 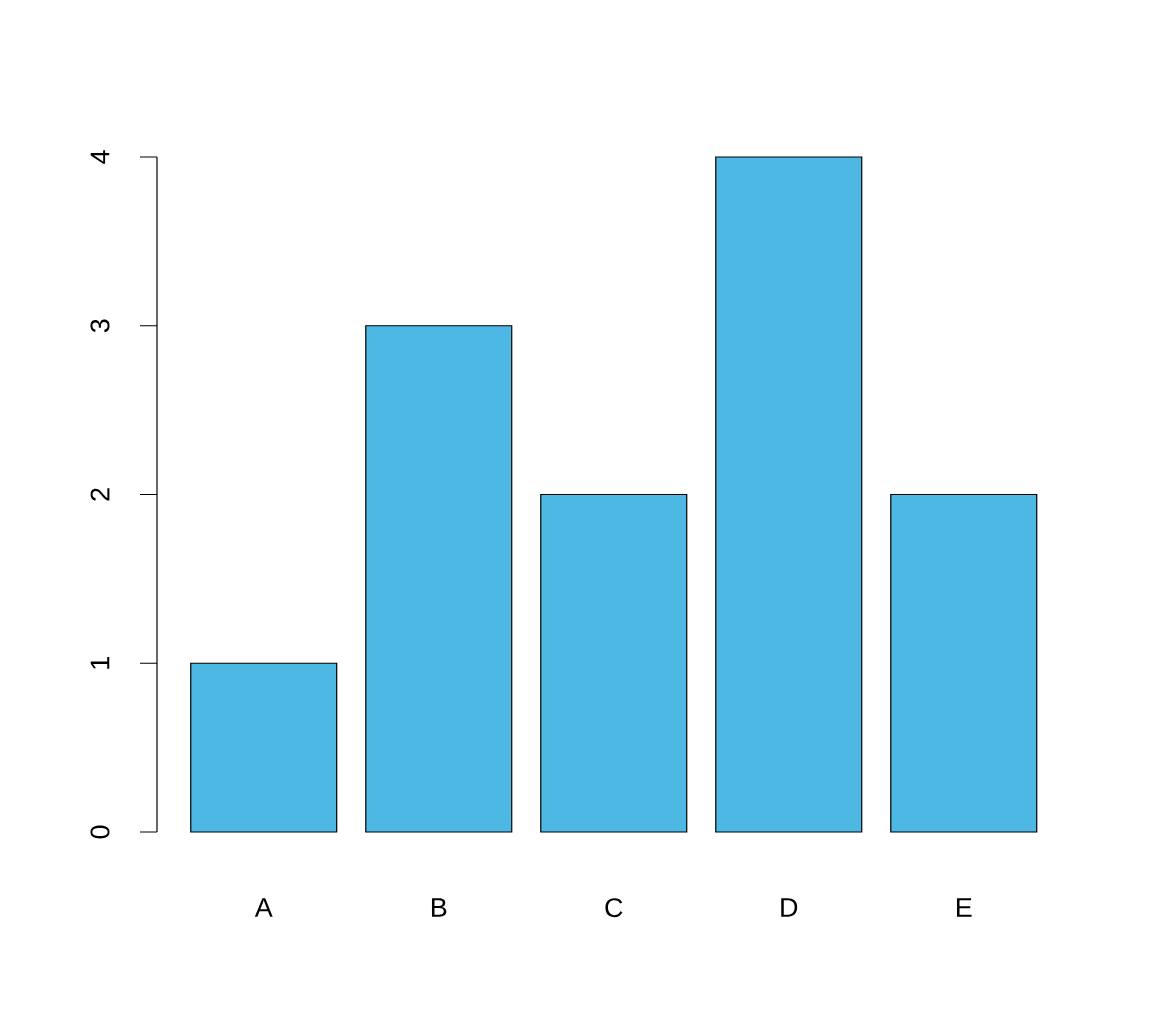 I want to click on y-tick-label: 1, so click(x=100, y=663).